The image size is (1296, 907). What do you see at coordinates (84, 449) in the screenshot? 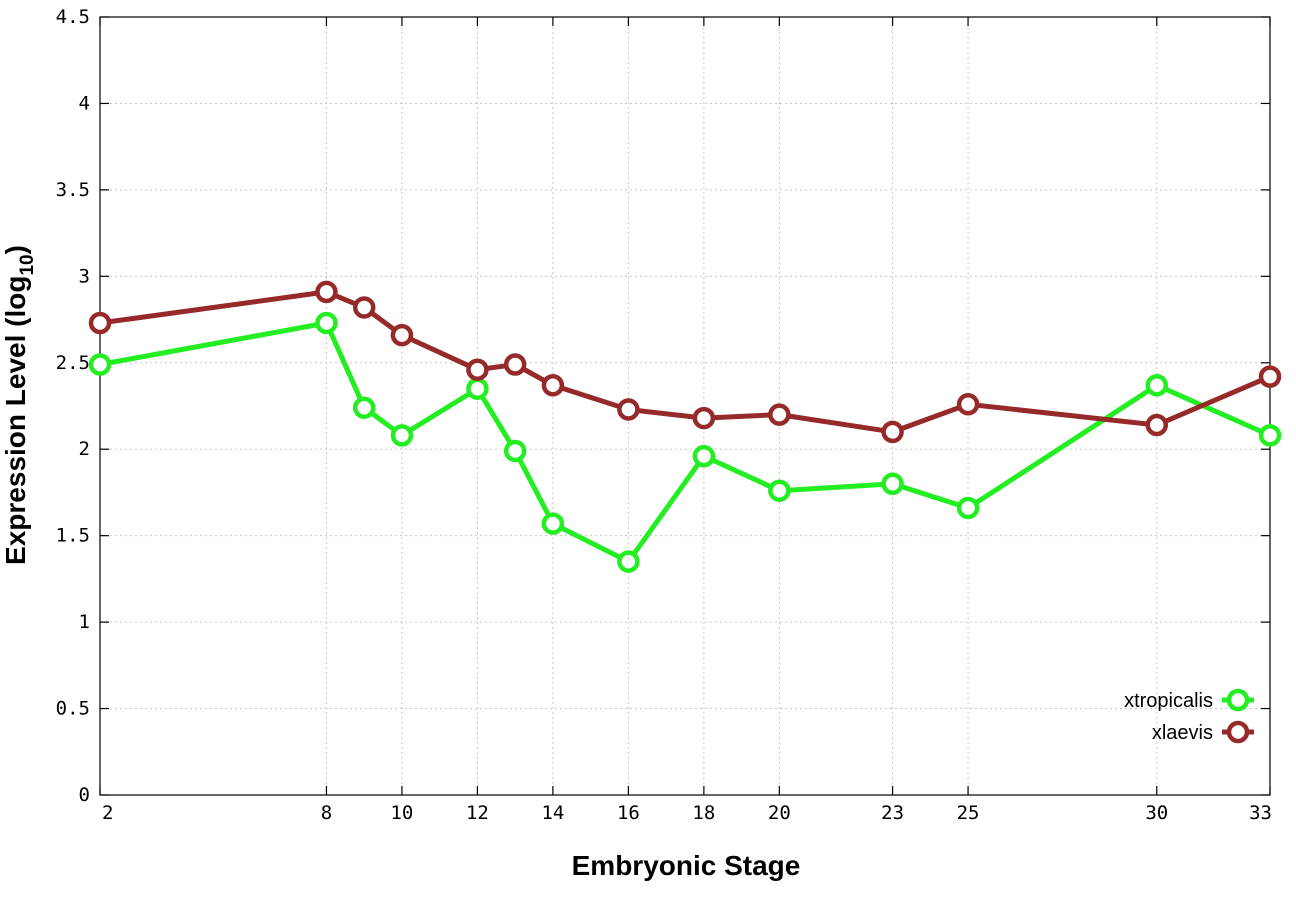
I see `y-tick-label: 2` at bounding box center [84, 449].